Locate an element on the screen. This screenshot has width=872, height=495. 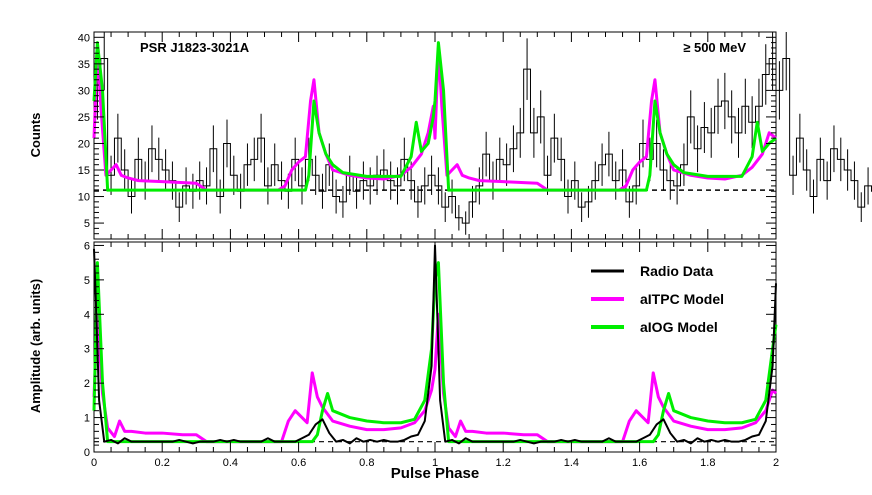
bottom-xtick-label: 0.6 is located at coordinates (298, 463).